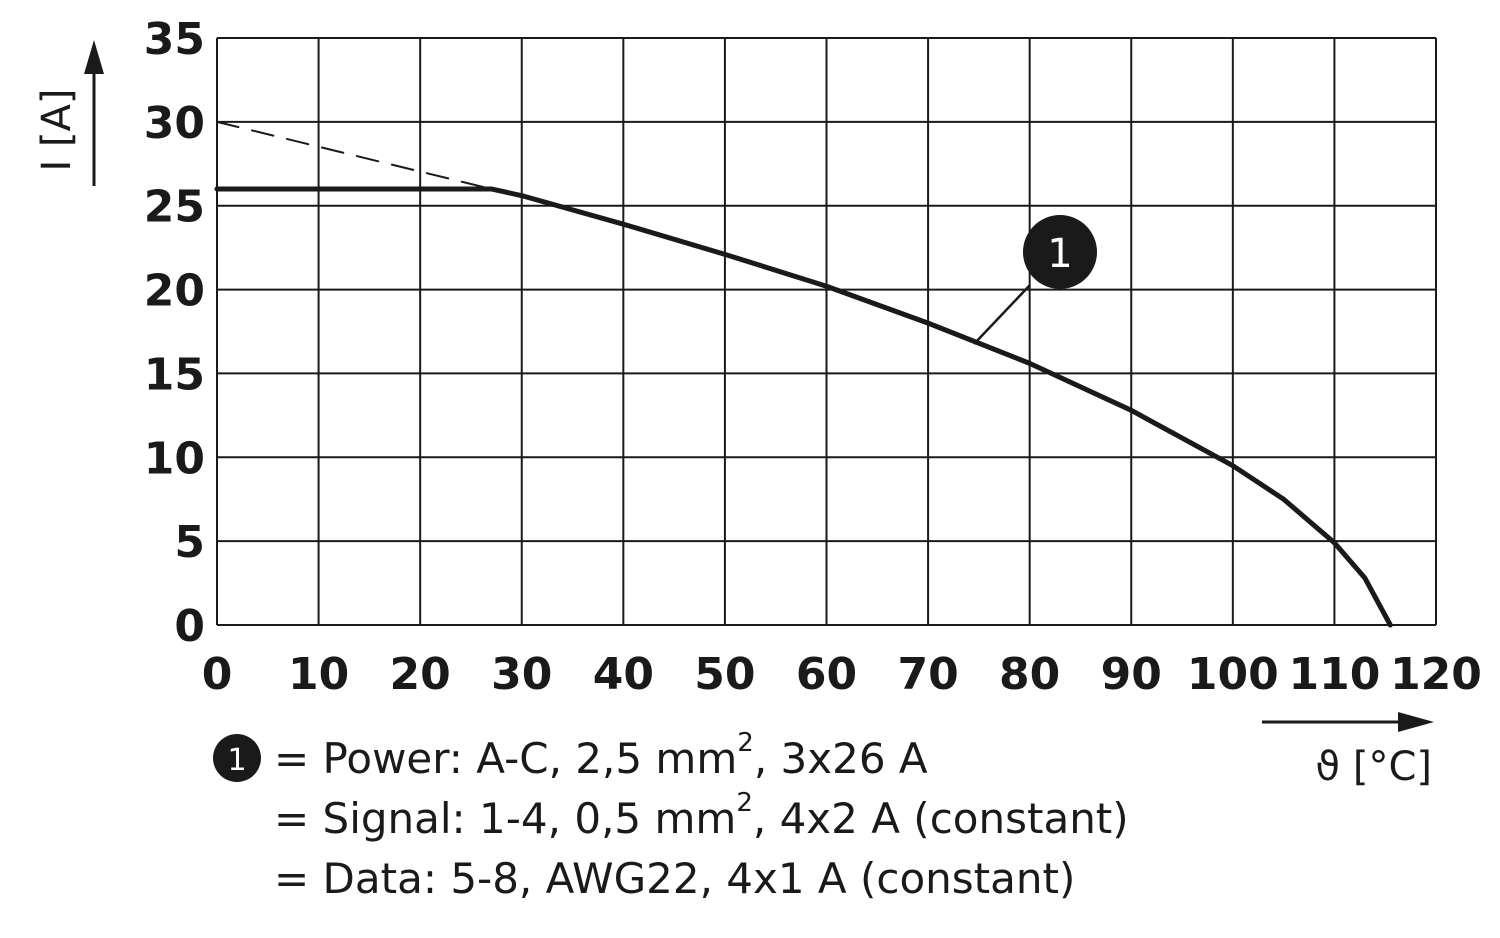 This screenshot has width=1500, height=938. What do you see at coordinates (826, 674) in the screenshot?
I see `x-tick-label: 60` at bounding box center [826, 674].